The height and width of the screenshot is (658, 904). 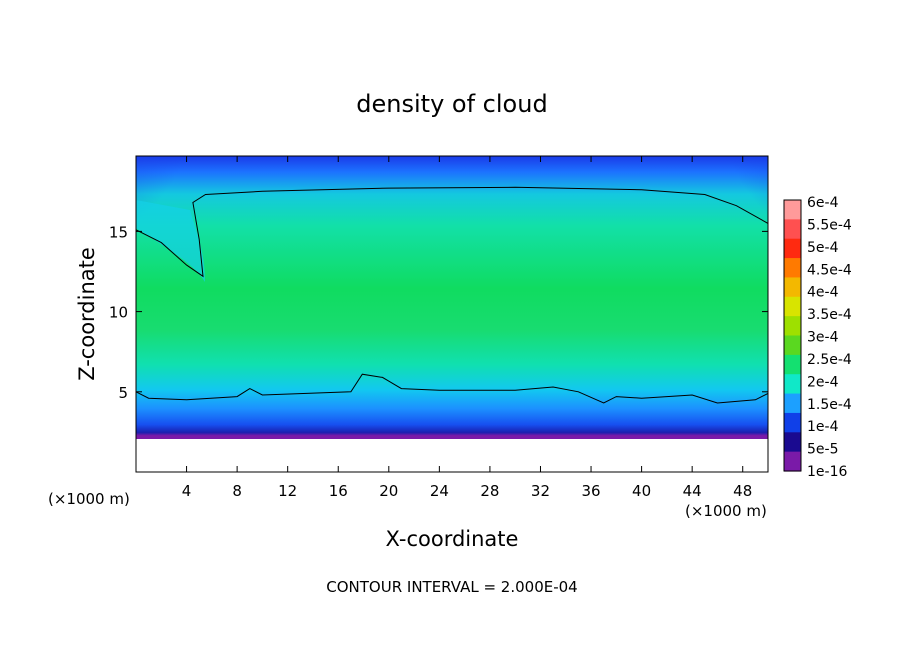 I want to click on colorbar-label: 1.5e-4, so click(x=829, y=405).